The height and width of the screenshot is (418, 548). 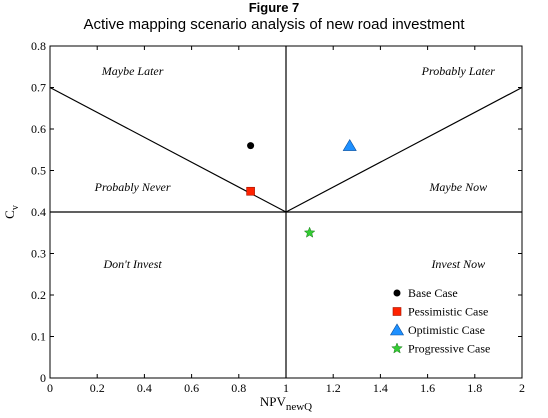 What do you see at coordinates (144, 388) in the screenshot?
I see `x-tick-label: 0.4` at bounding box center [144, 388].